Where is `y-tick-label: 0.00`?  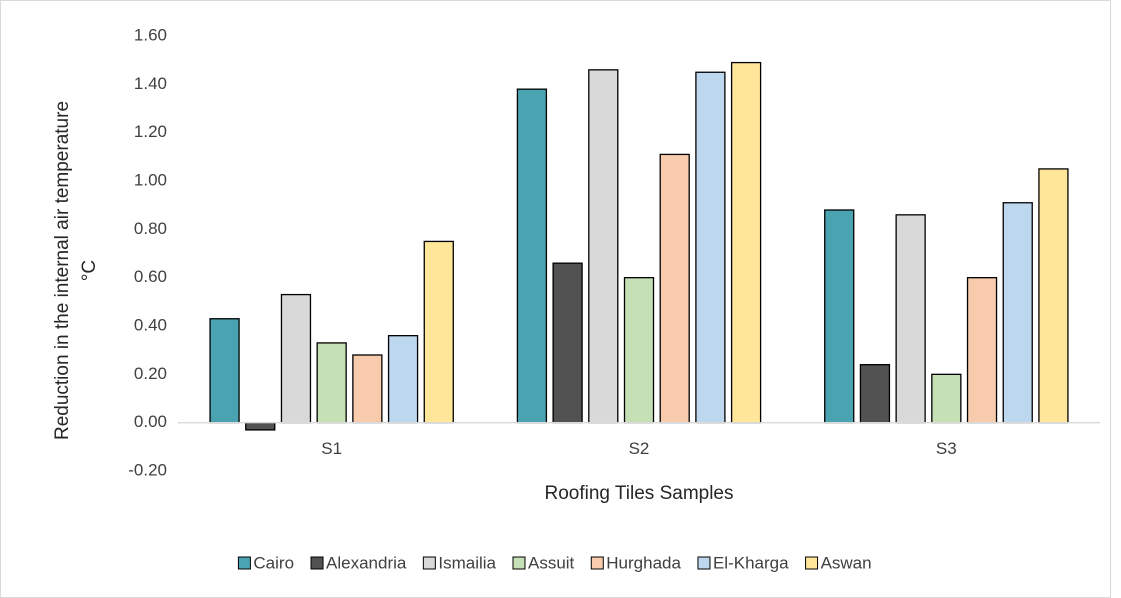
y-tick-label: 0.00 is located at coordinates (150, 421).